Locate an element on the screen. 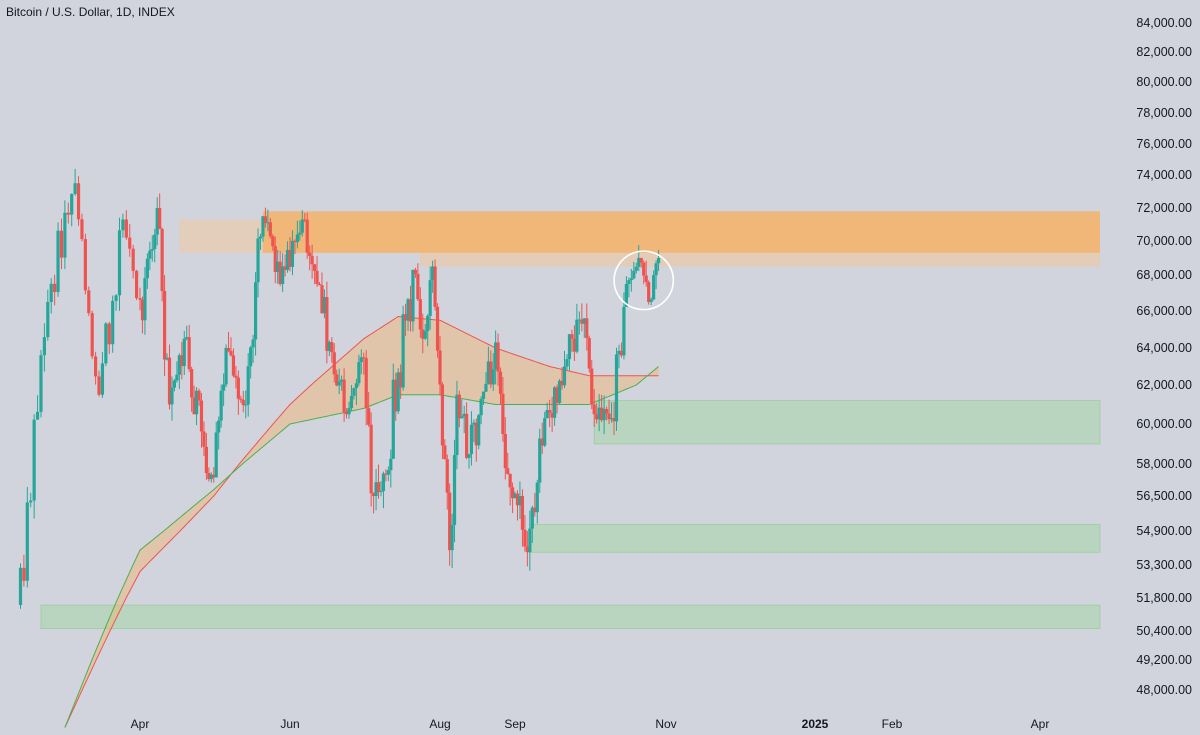 The width and height of the screenshot is (1200, 735). x-tick-label: Sep is located at coordinates (515, 724).